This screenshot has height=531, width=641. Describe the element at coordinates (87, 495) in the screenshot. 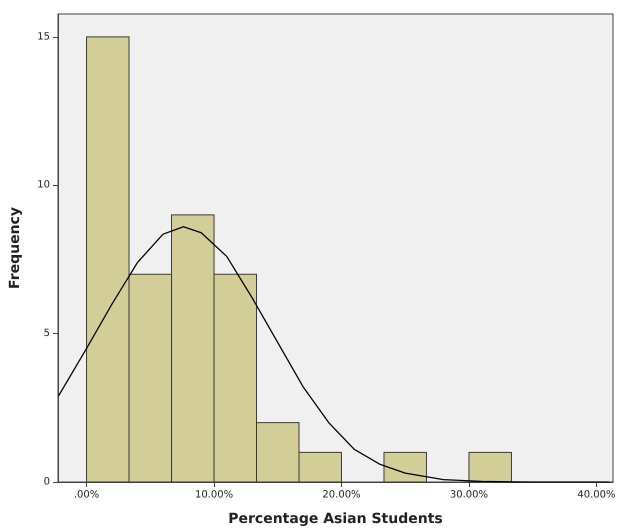

I see `x-tick-label: .00%` at that location.